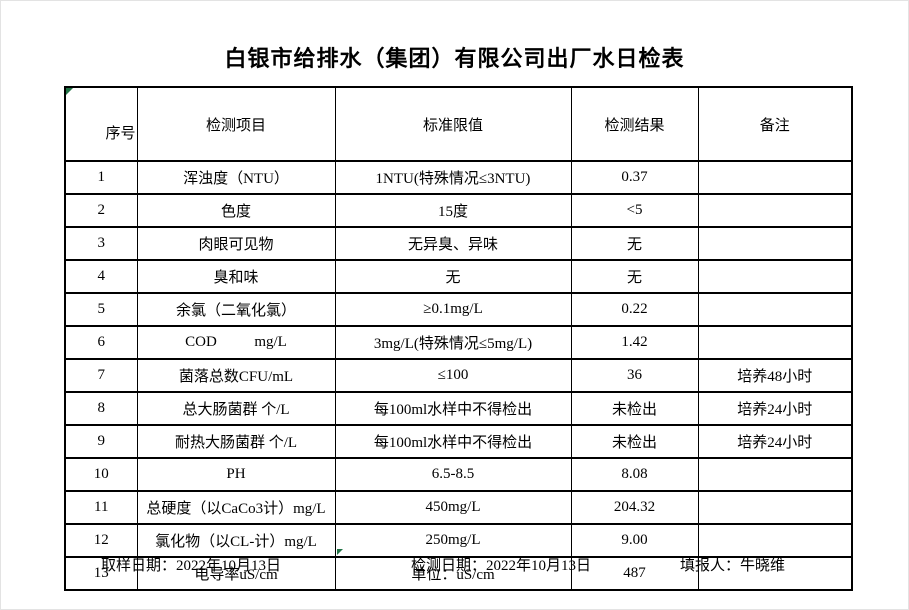 The width and height of the screenshot is (909, 610). What do you see at coordinates (236, 276) in the screenshot?
I see `table-cell: 臭和味` at bounding box center [236, 276].